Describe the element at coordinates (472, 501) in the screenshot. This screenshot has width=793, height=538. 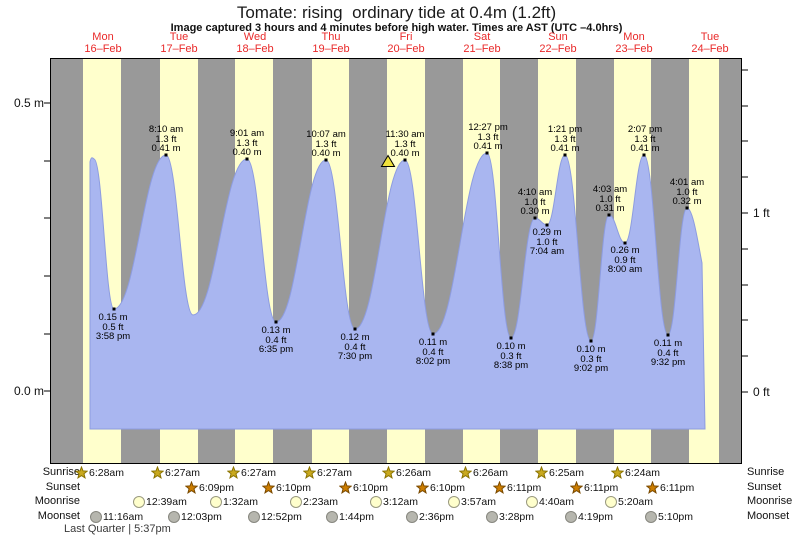
I see `moonrise-time: 3:57am` at that location.